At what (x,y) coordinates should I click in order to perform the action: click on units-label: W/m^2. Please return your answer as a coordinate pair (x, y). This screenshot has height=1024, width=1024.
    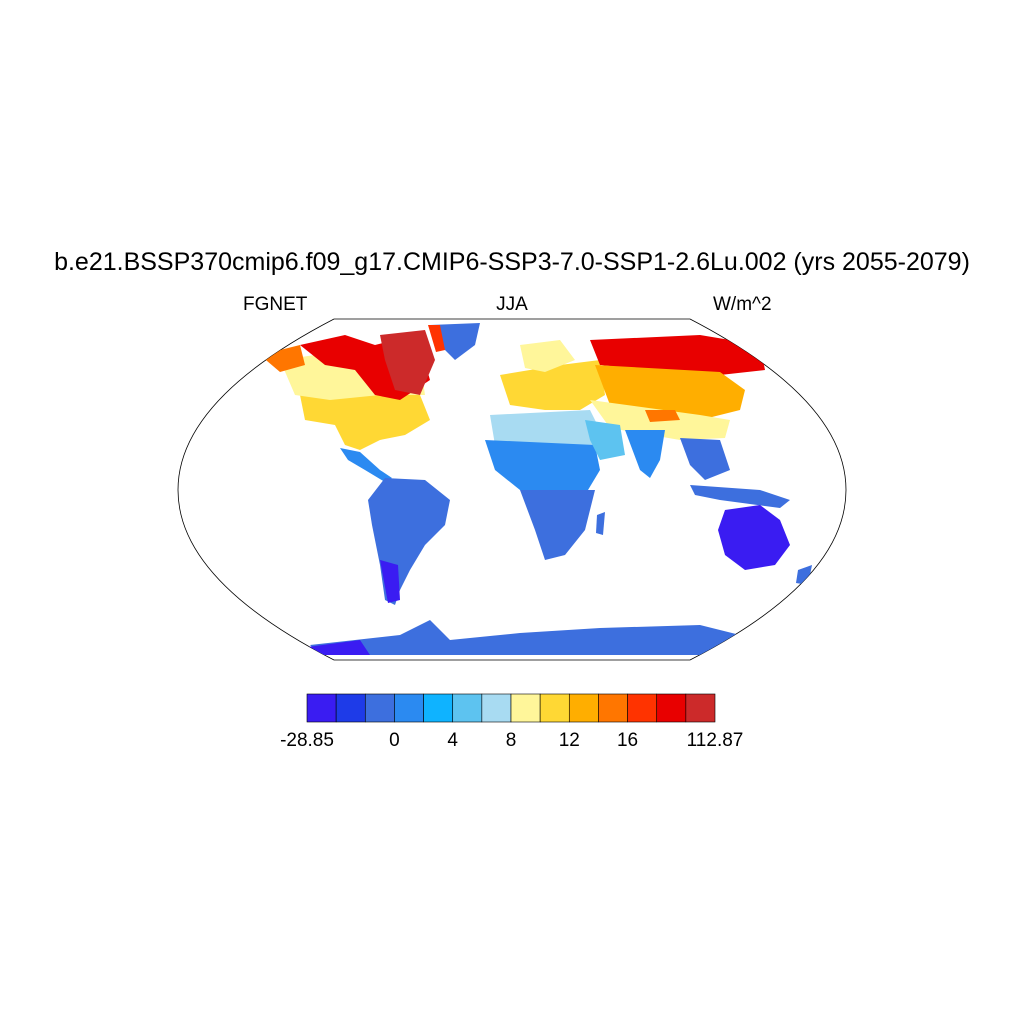
    Looking at the image, I should click on (742, 304).